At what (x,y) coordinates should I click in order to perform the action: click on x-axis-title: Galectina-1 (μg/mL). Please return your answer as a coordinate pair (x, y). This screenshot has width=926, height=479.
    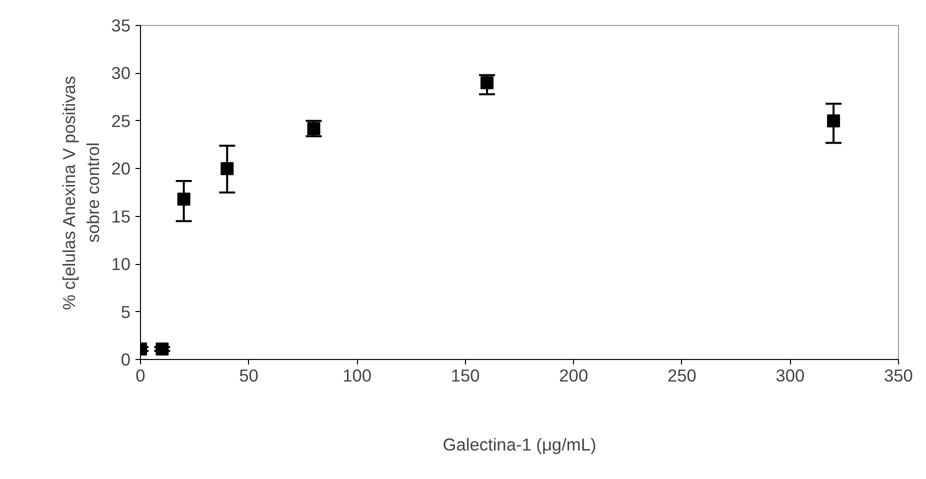
    Looking at the image, I should click on (519, 444).